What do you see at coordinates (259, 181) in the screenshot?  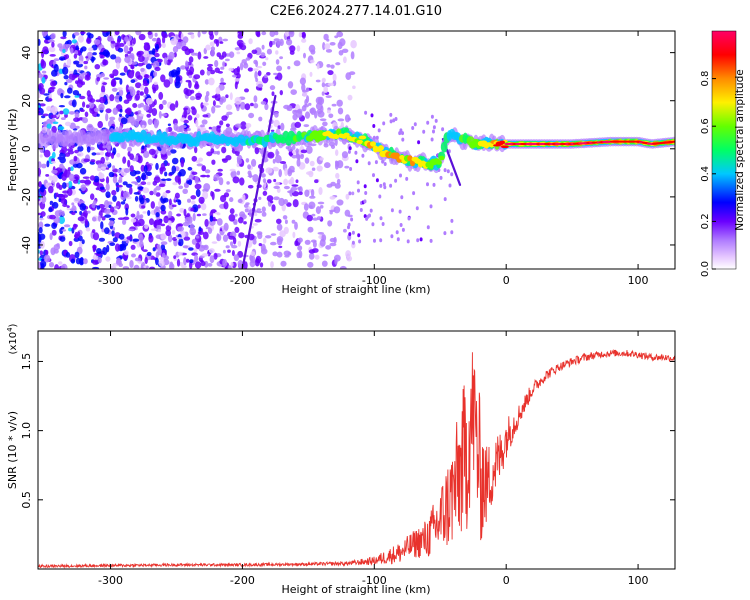 I see `spectrogram-streak` at bounding box center [259, 181].